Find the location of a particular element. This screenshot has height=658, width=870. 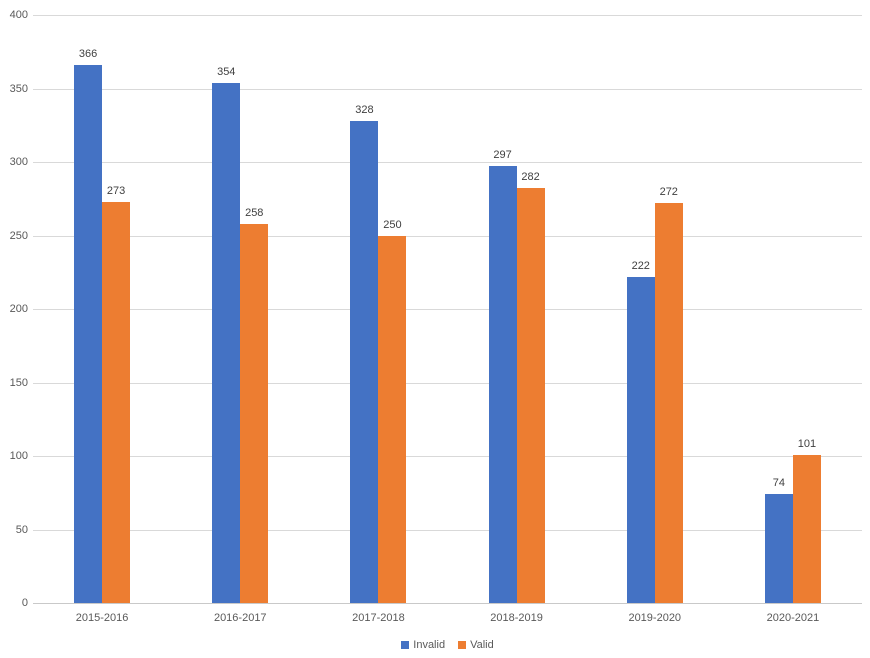

bar-value-label-valid-2016-2017: 258 is located at coordinates (254, 212).